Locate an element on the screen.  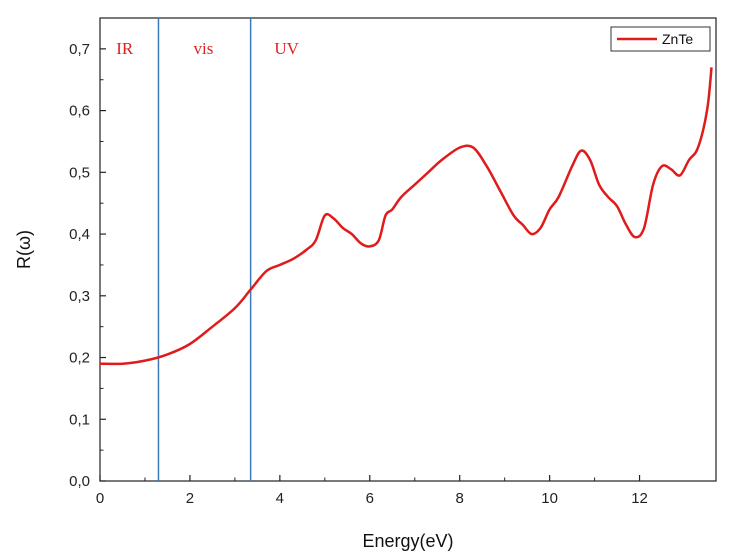
region-label: vis is located at coordinates (203, 48).